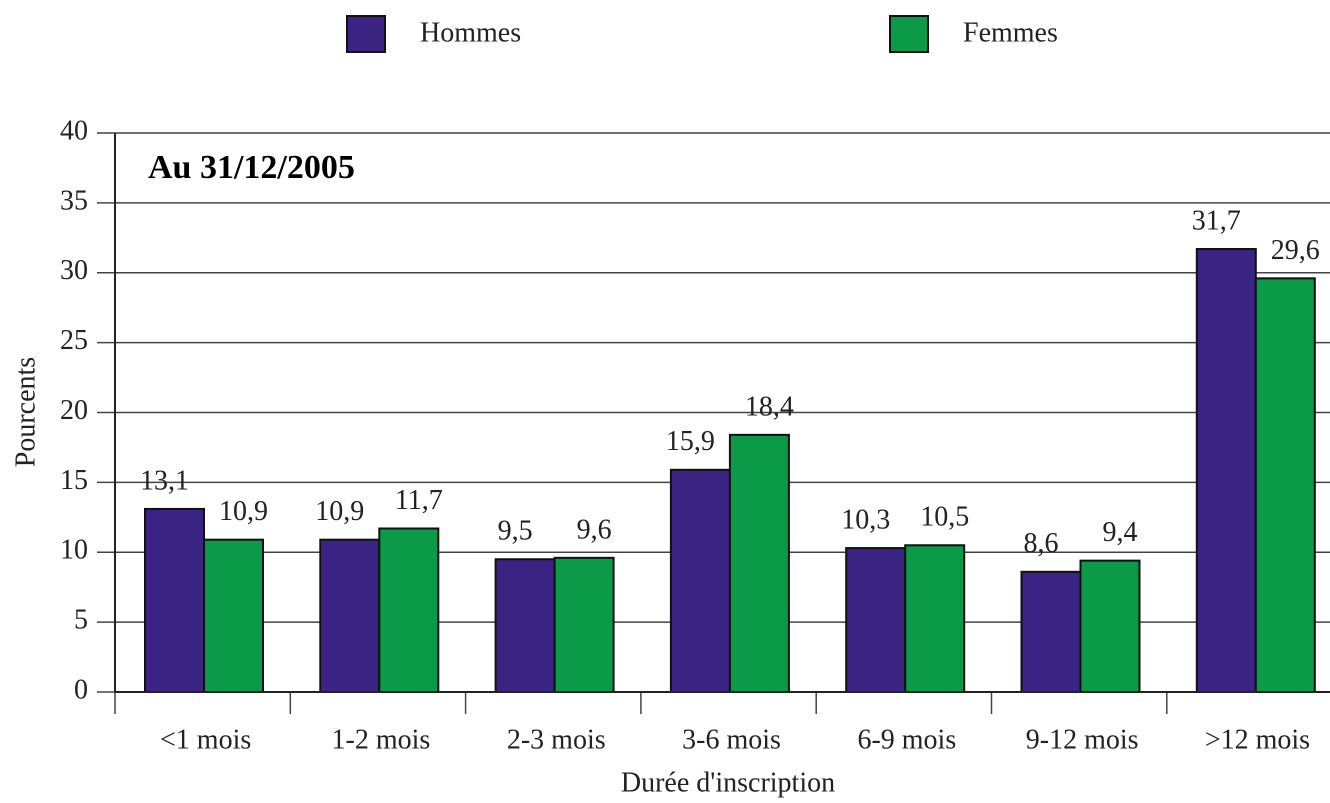 The height and width of the screenshot is (803, 1330). I want to click on annotation: Au 31/12/2005, so click(251, 167).